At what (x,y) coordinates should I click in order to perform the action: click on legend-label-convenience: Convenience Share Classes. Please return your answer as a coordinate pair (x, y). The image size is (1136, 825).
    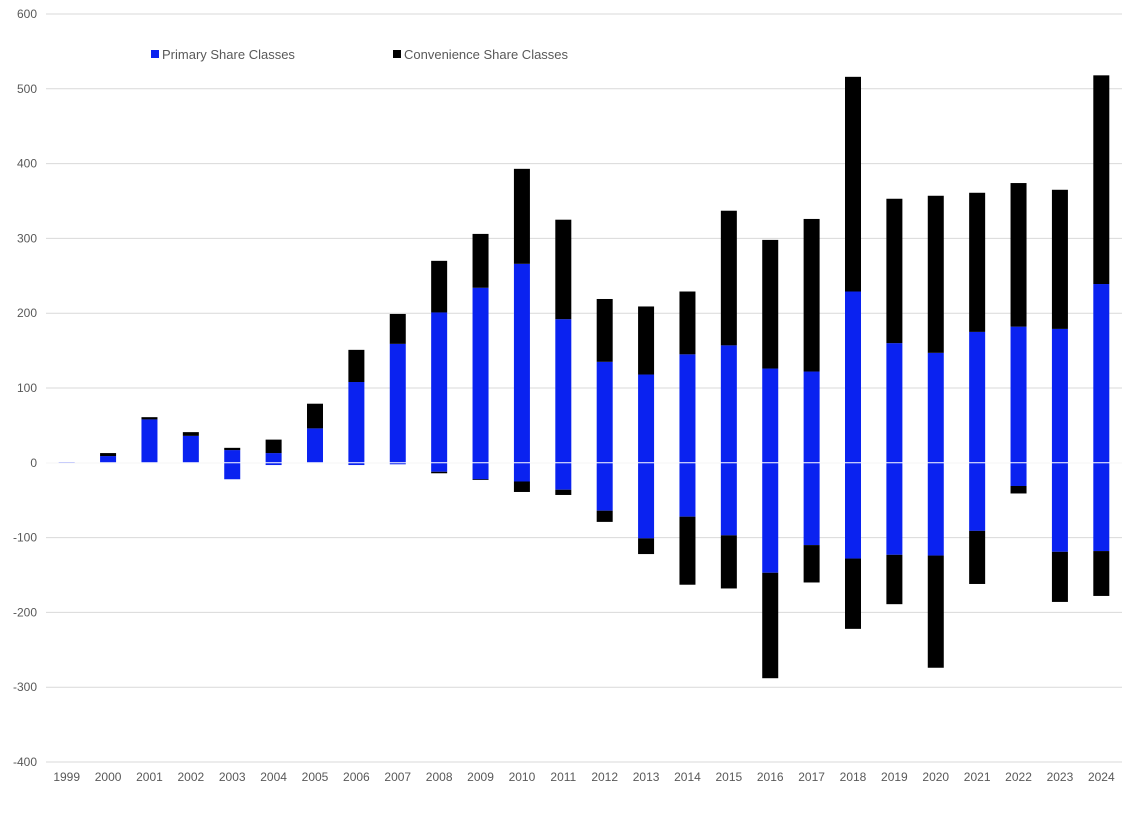
    Looking at the image, I should click on (486, 54).